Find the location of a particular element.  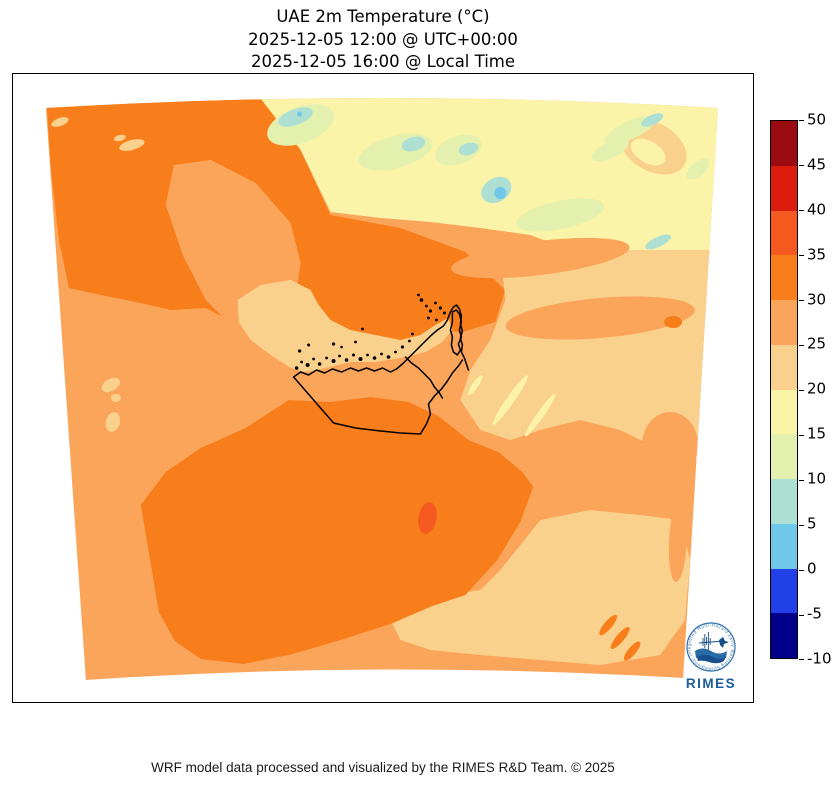

colorbar-tick-label: 35 is located at coordinates (817, 254).